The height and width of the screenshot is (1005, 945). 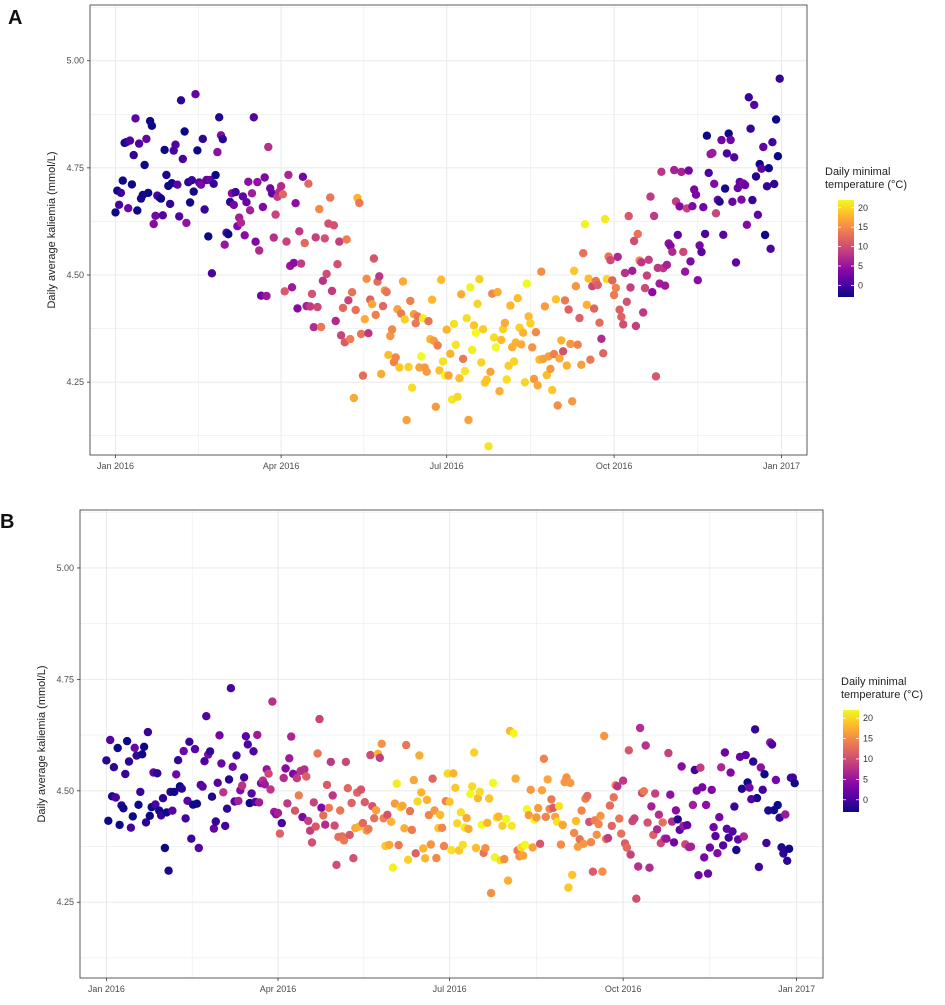 I want to click on legend-title-line1: Daily minimal, so click(x=873, y=682).